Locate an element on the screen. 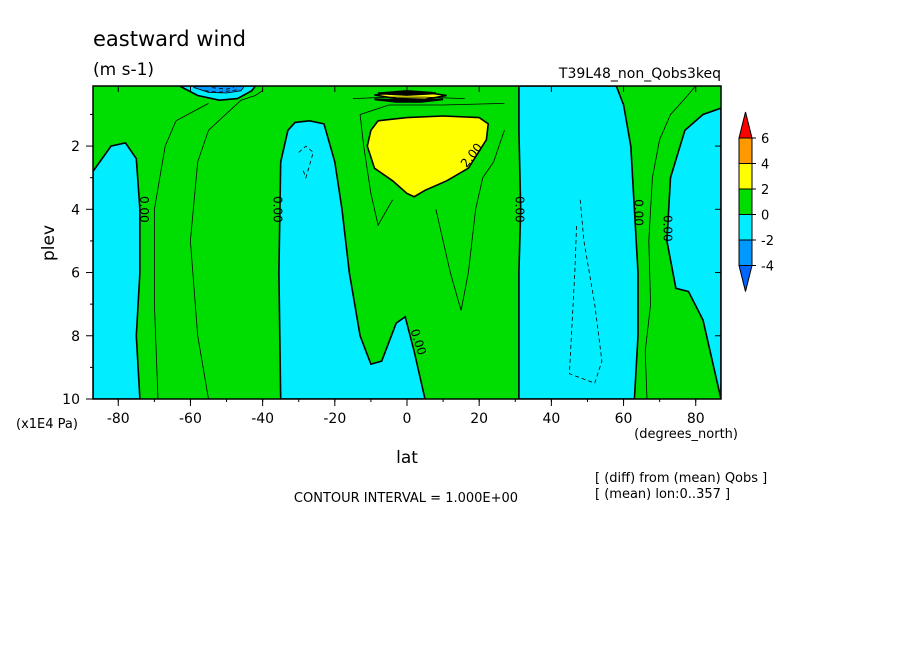 The width and height of the screenshot is (904, 654). colorbar-label-4: -2 is located at coordinates (767, 241).